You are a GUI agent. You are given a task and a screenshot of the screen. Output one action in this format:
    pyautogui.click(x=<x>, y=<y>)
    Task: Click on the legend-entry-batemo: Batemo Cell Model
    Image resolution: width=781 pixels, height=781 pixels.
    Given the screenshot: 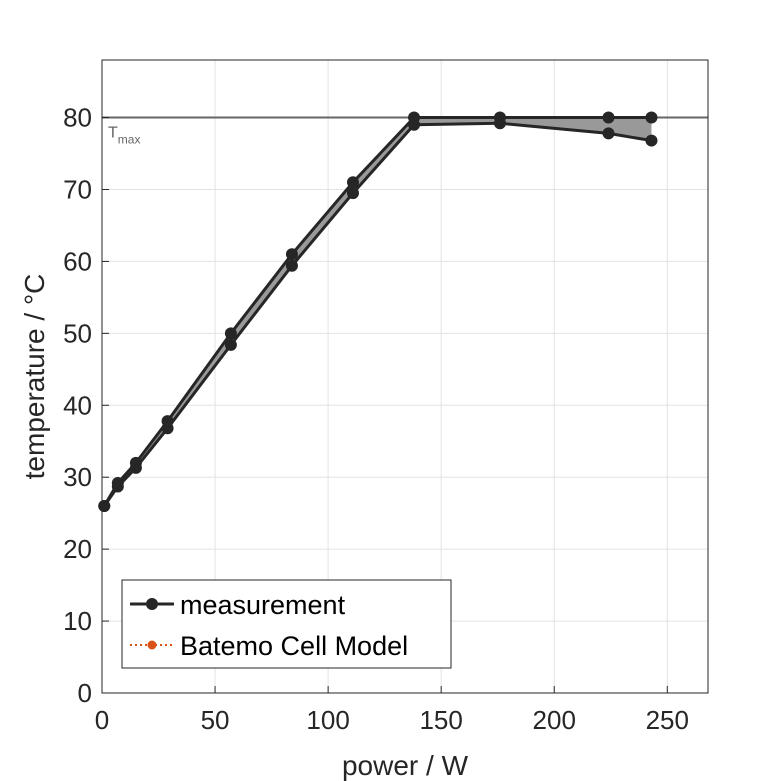 What is the action you would take?
    pyautogui.click(x=294, y=646)
    